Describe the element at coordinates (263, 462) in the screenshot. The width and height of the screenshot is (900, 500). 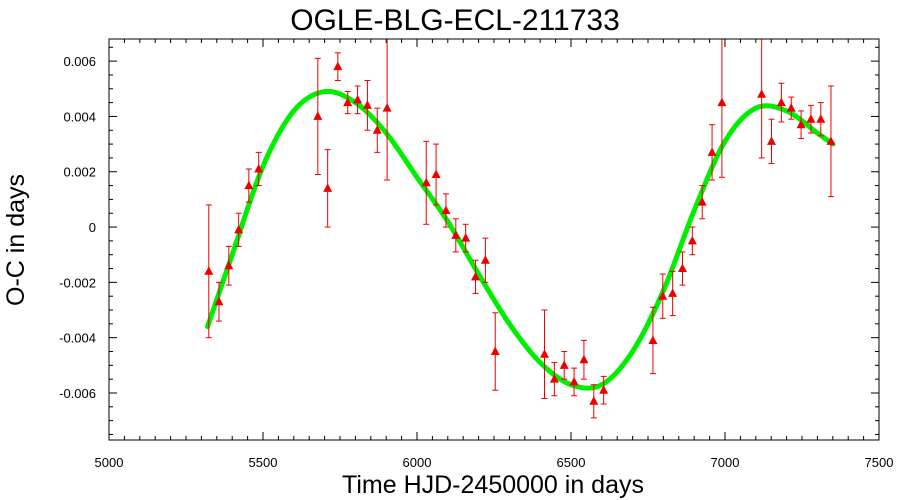
I see `x-tick-label: 5500` at that location.